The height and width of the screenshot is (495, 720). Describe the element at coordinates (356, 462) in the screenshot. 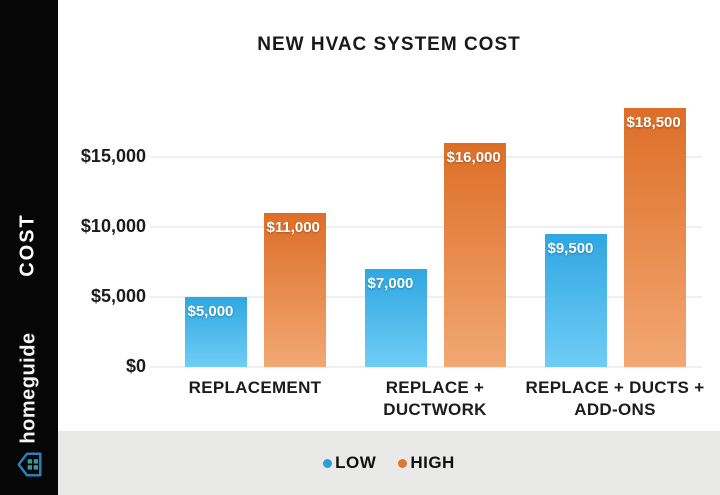

I see `legend-label-low: LOW` at that location.